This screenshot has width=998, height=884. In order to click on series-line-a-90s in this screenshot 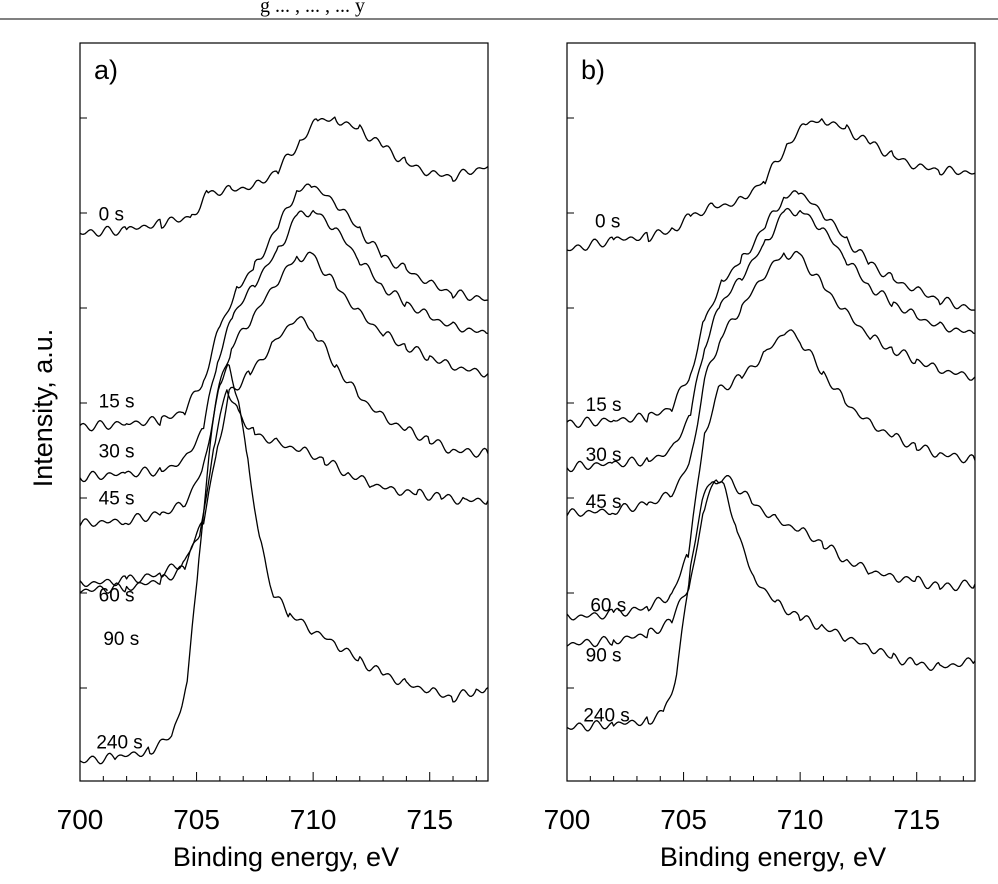, I will do `click(284, 491)`.